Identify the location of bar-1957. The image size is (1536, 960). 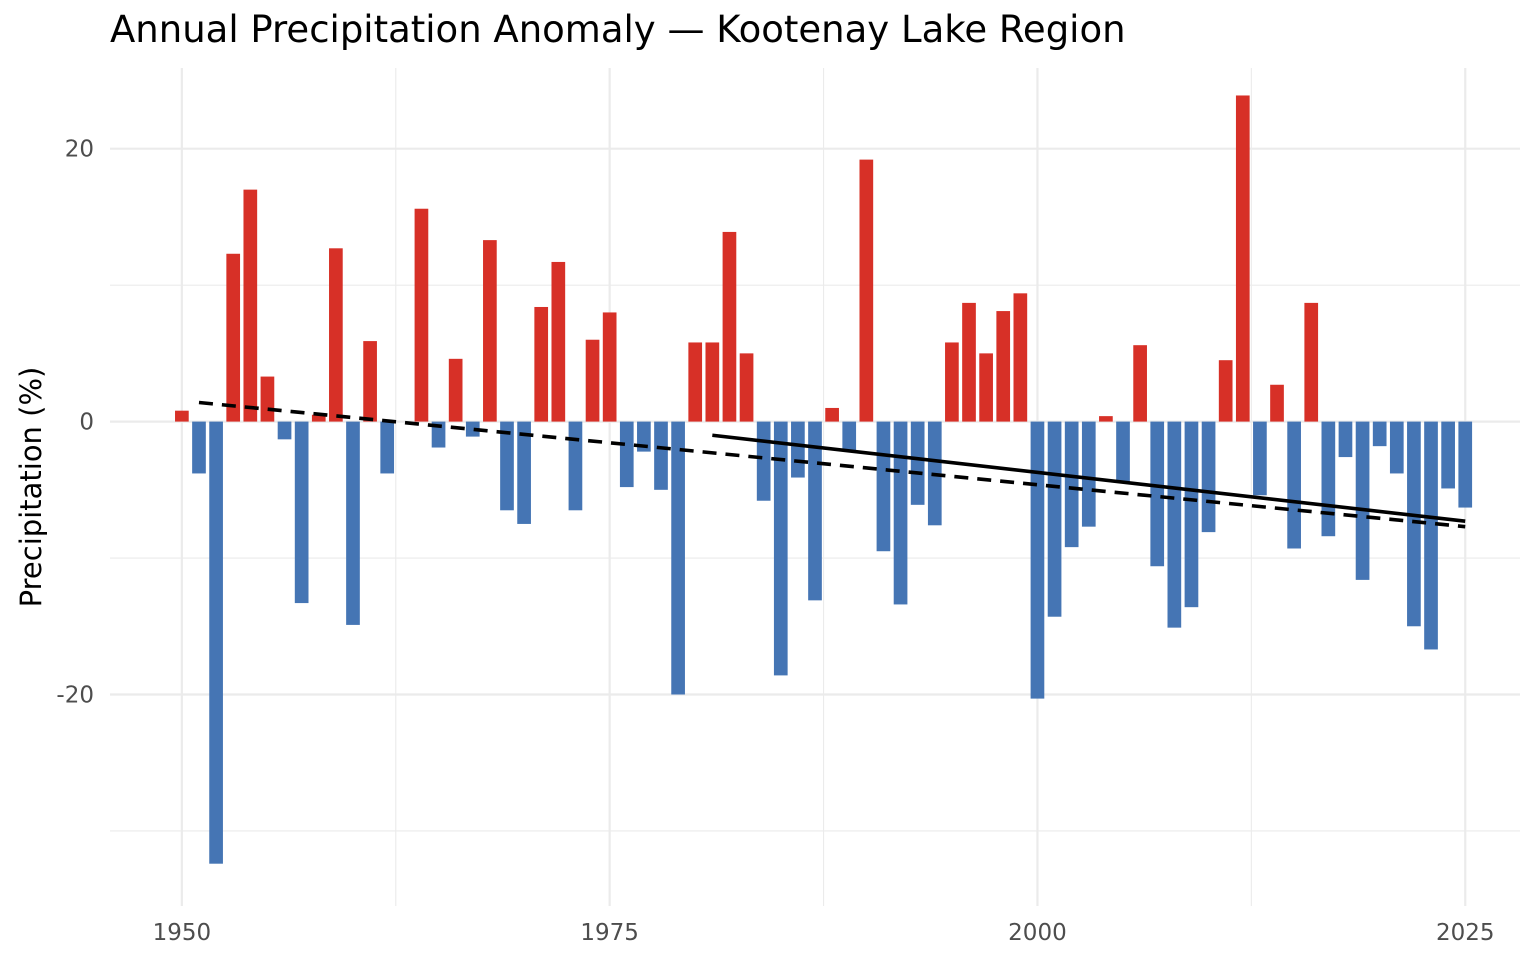
(301, 512).